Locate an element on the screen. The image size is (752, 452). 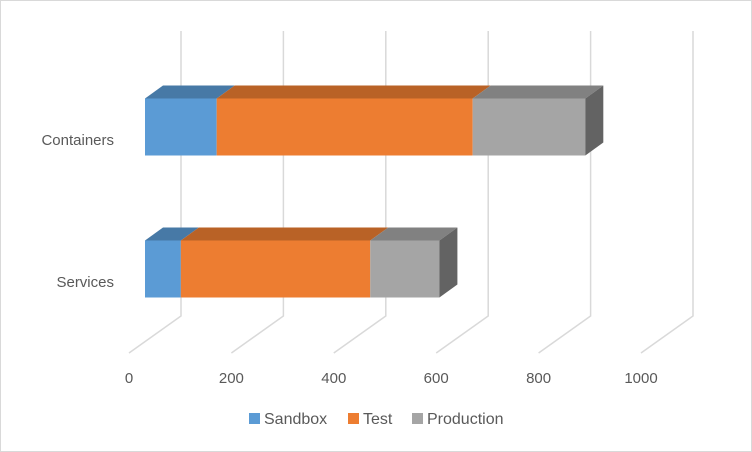
bar-services-test is located at coordinates (275, 269).